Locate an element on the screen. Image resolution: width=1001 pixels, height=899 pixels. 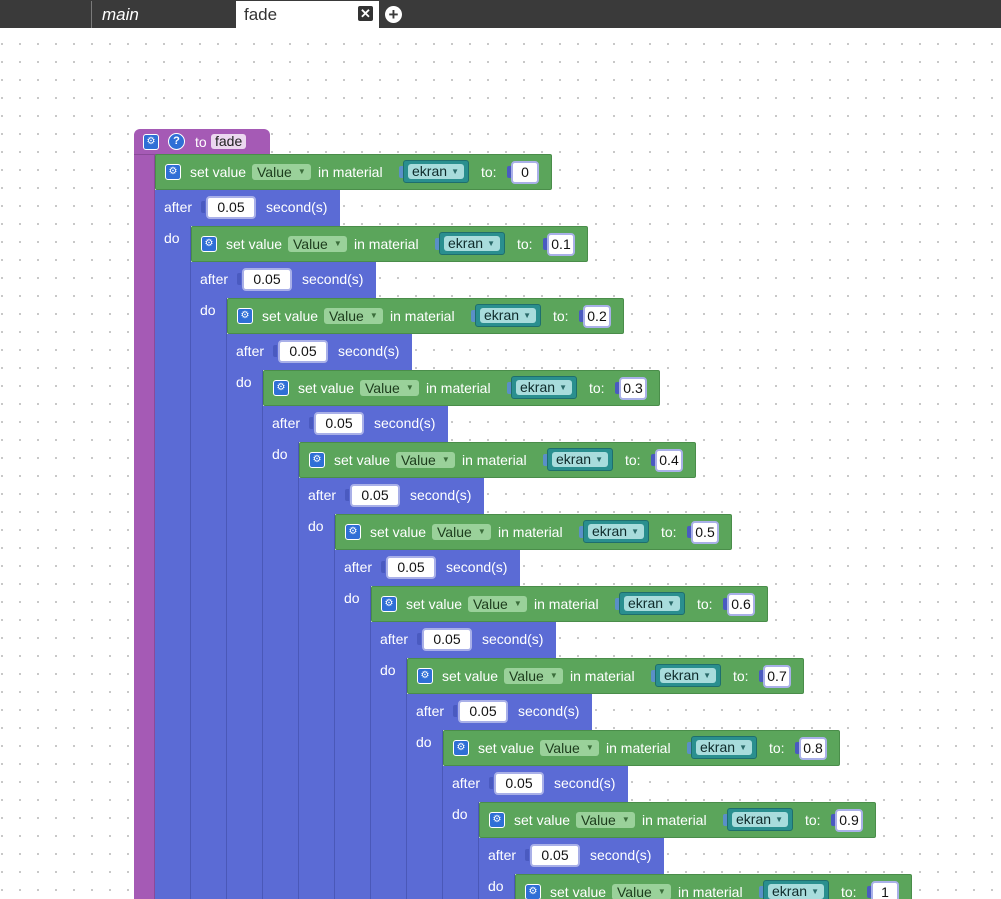
value-field: 1 is located at coordinates (885, 890).